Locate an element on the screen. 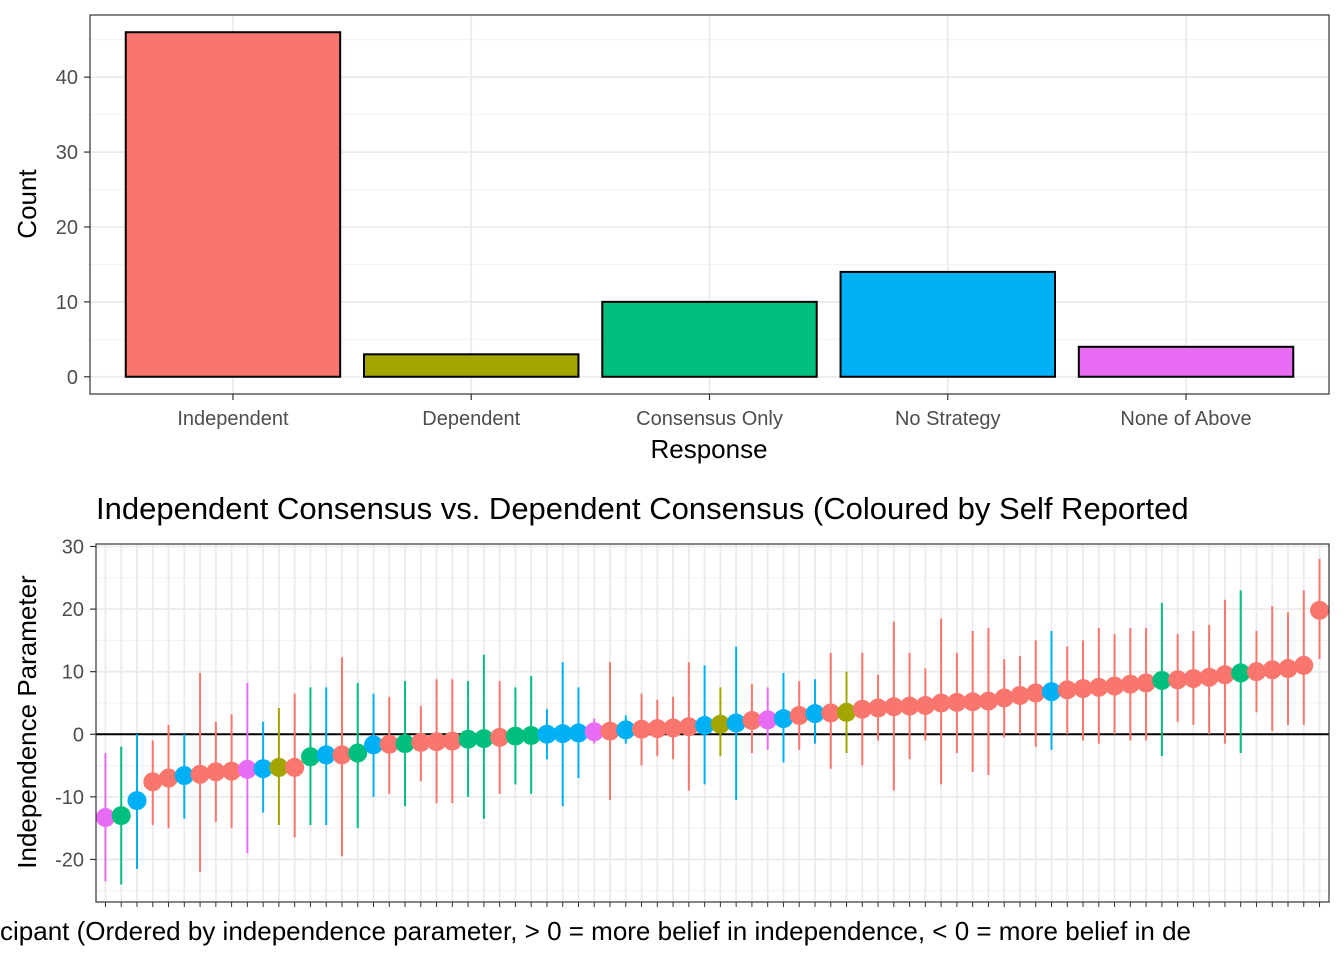 The width and height of the screenshot is (1344, 960). bar-dependent is located at coordinates (471, 365).